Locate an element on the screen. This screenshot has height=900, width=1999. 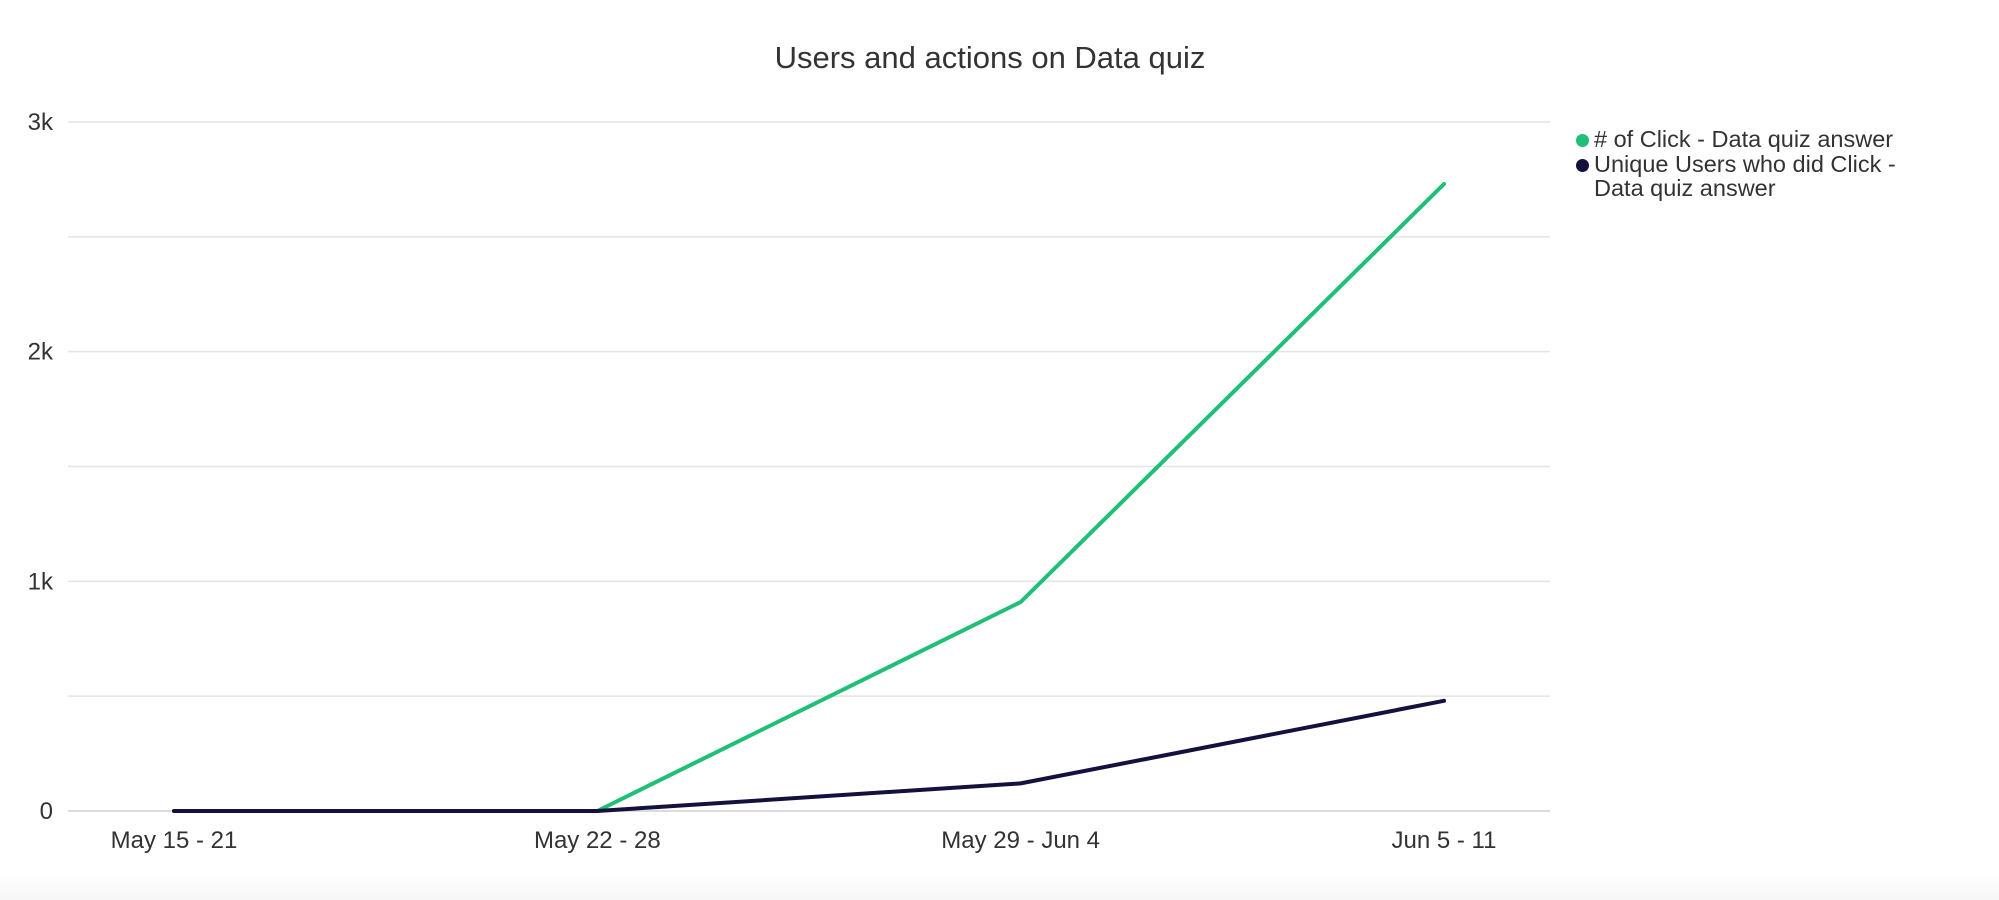
legend-item-clicks: # of Click - Data quiz answer is located at coordinates (1786, 139).